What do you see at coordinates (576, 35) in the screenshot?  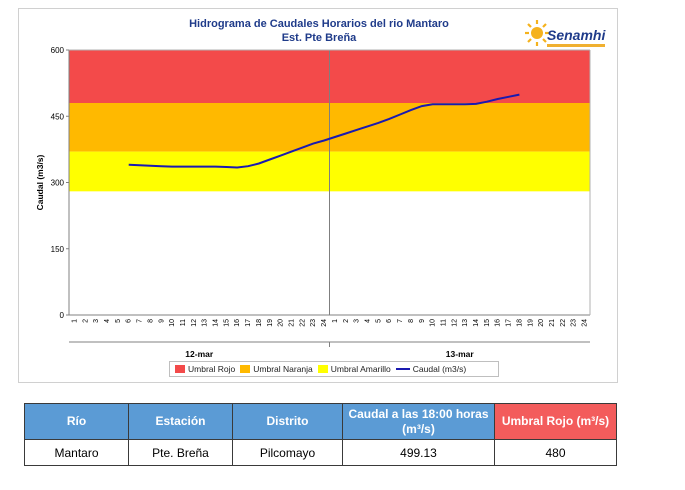 I see `logo-text: Senamhi` at bounding box center [576, 35].